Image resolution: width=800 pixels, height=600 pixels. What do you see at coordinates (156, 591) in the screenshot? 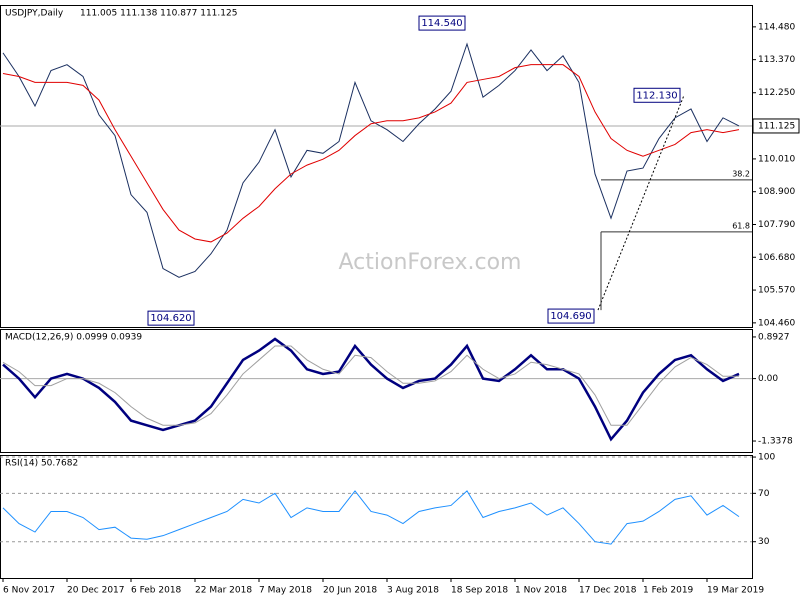
I see `x-tick-label: 6 Feb 2018` at bounding box center [156, 591].